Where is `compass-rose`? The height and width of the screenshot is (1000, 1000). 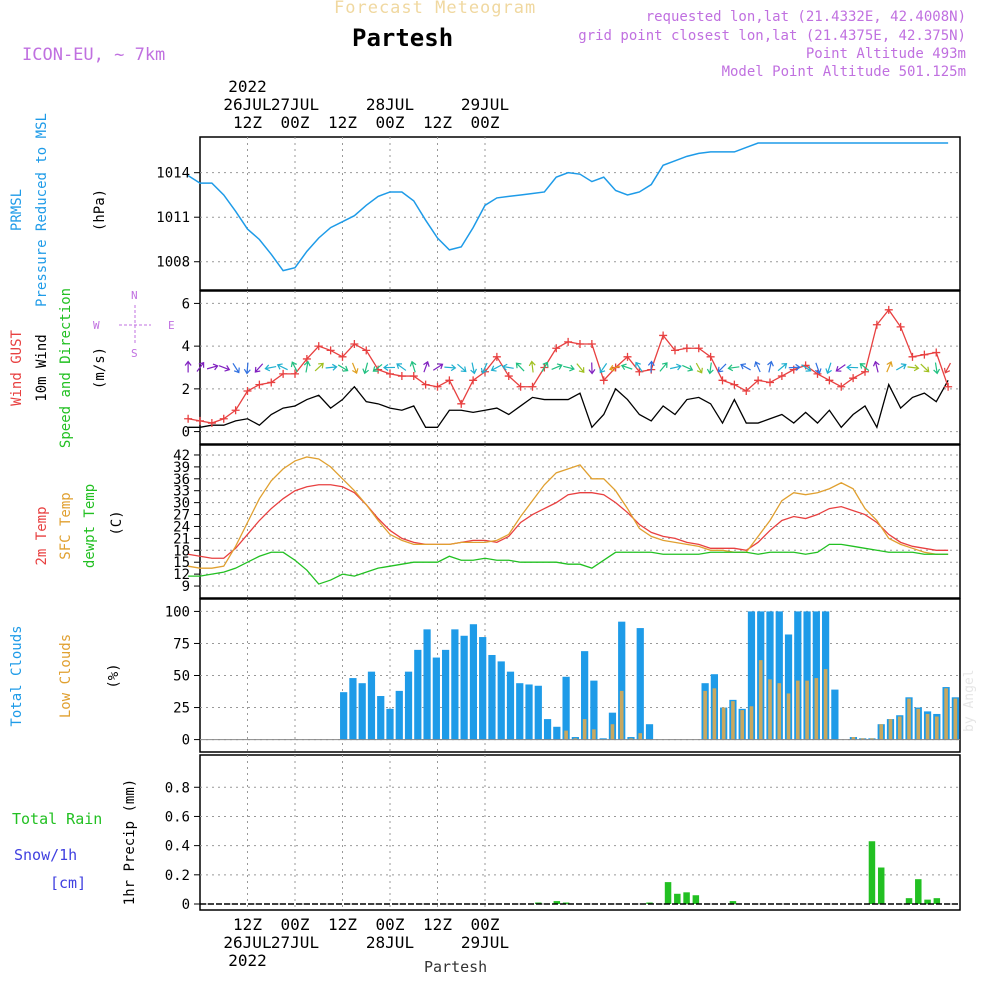 compass-rose is located at coordinates (135, 325).